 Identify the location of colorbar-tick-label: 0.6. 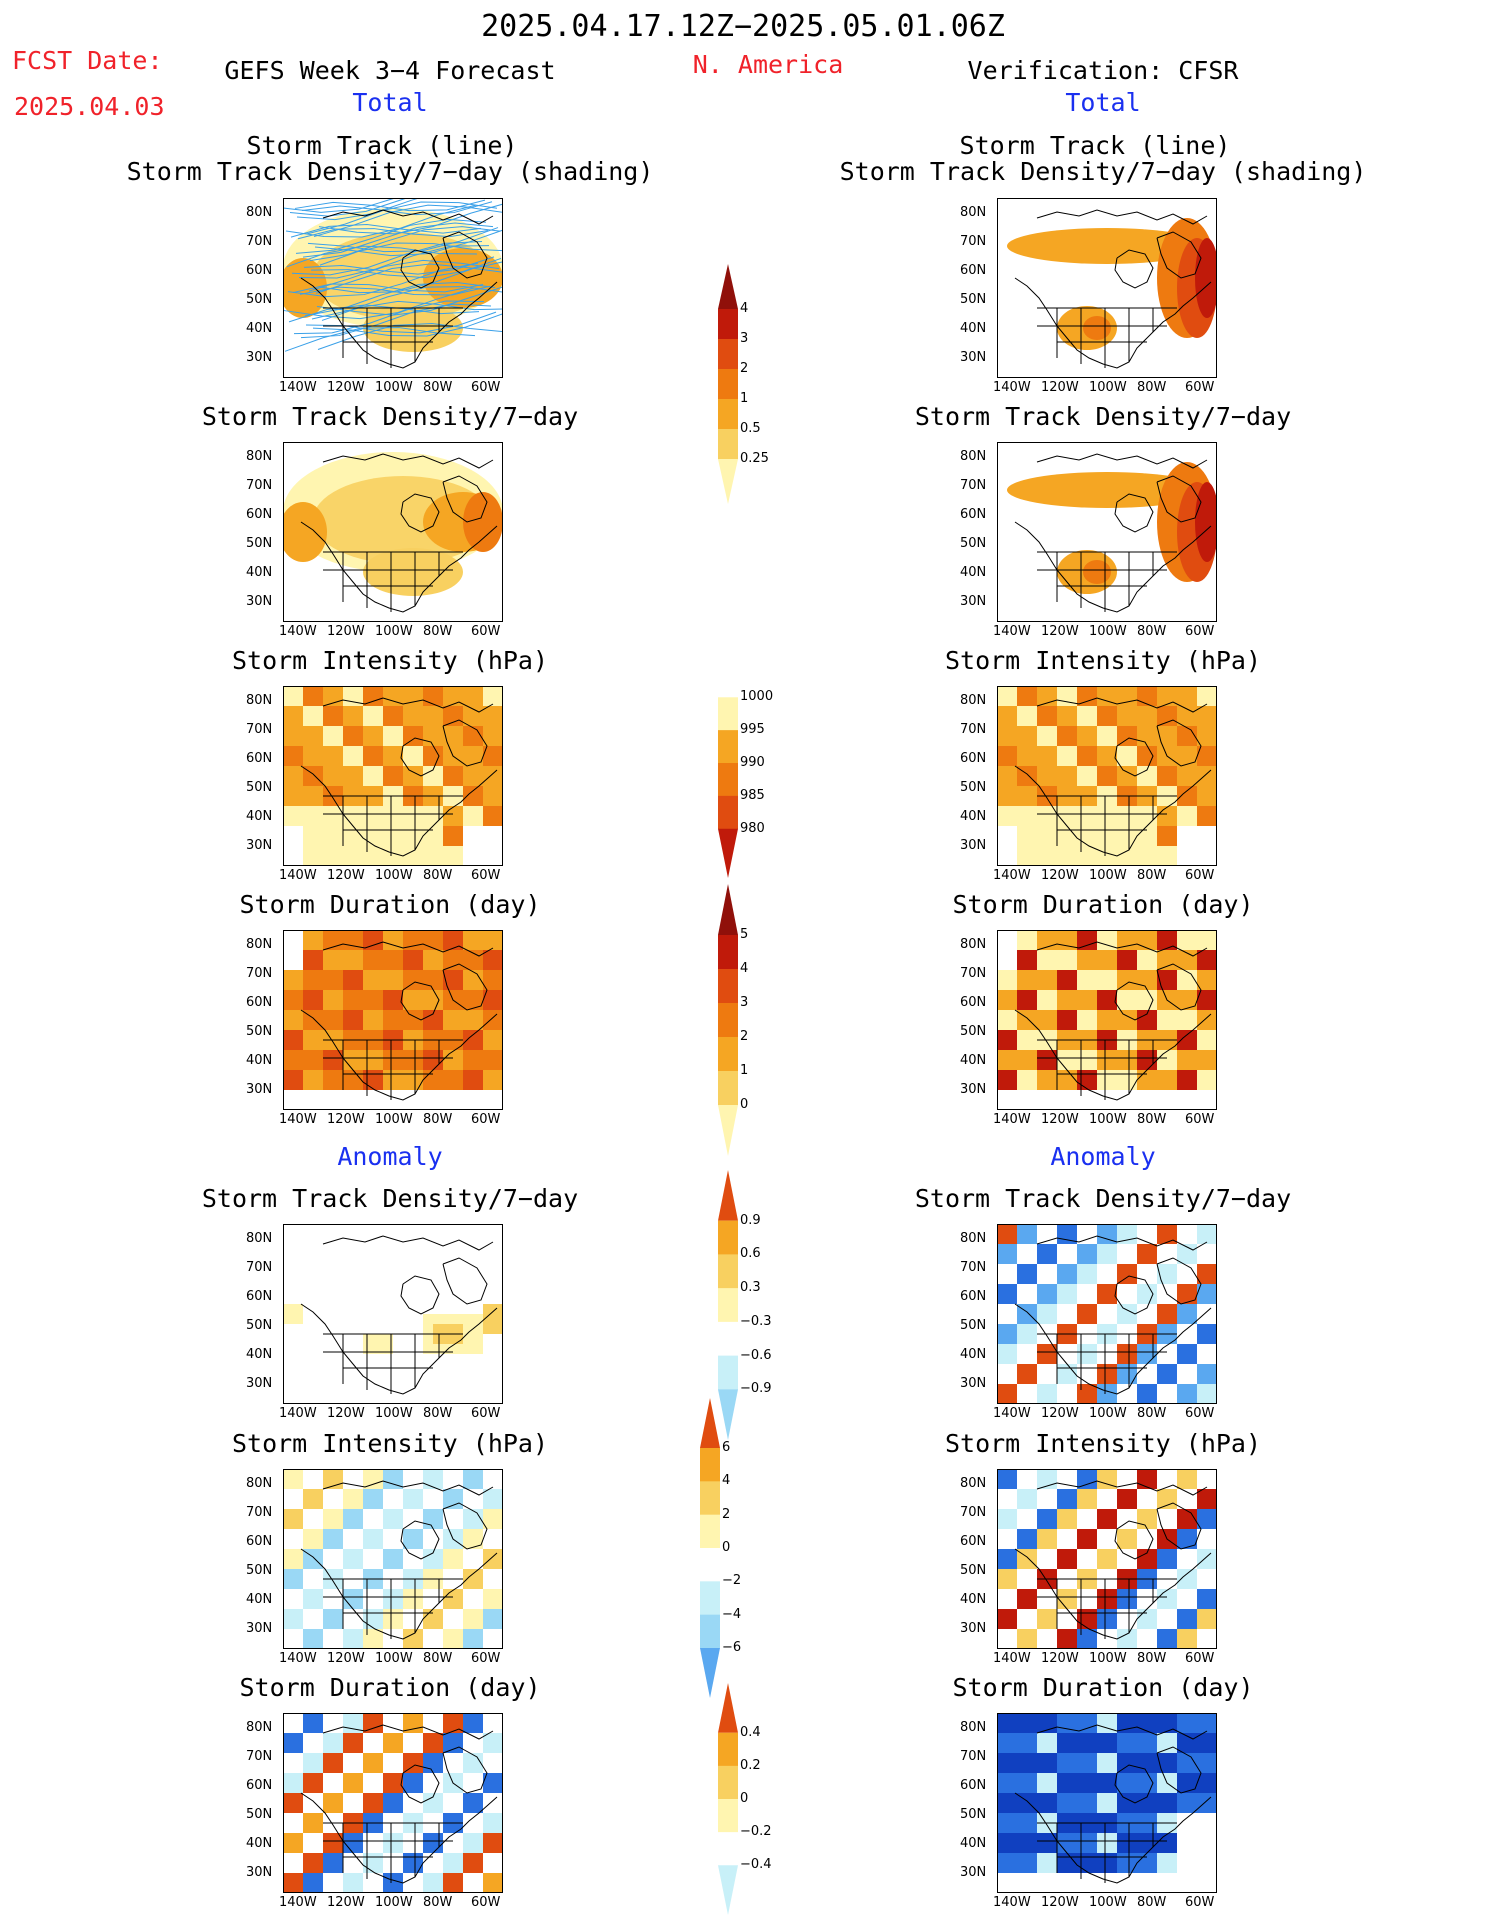
(750, 1254).